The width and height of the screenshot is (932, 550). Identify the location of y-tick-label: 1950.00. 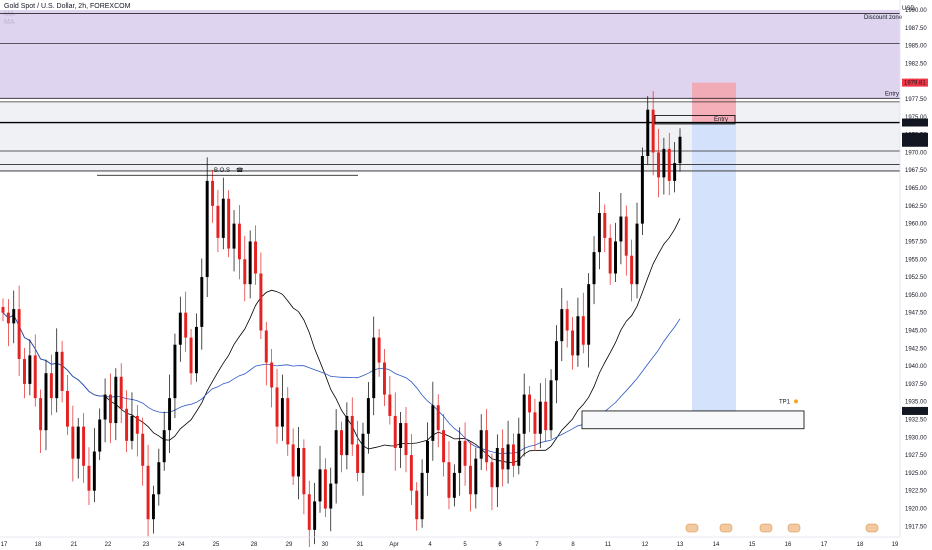
(916, 296).